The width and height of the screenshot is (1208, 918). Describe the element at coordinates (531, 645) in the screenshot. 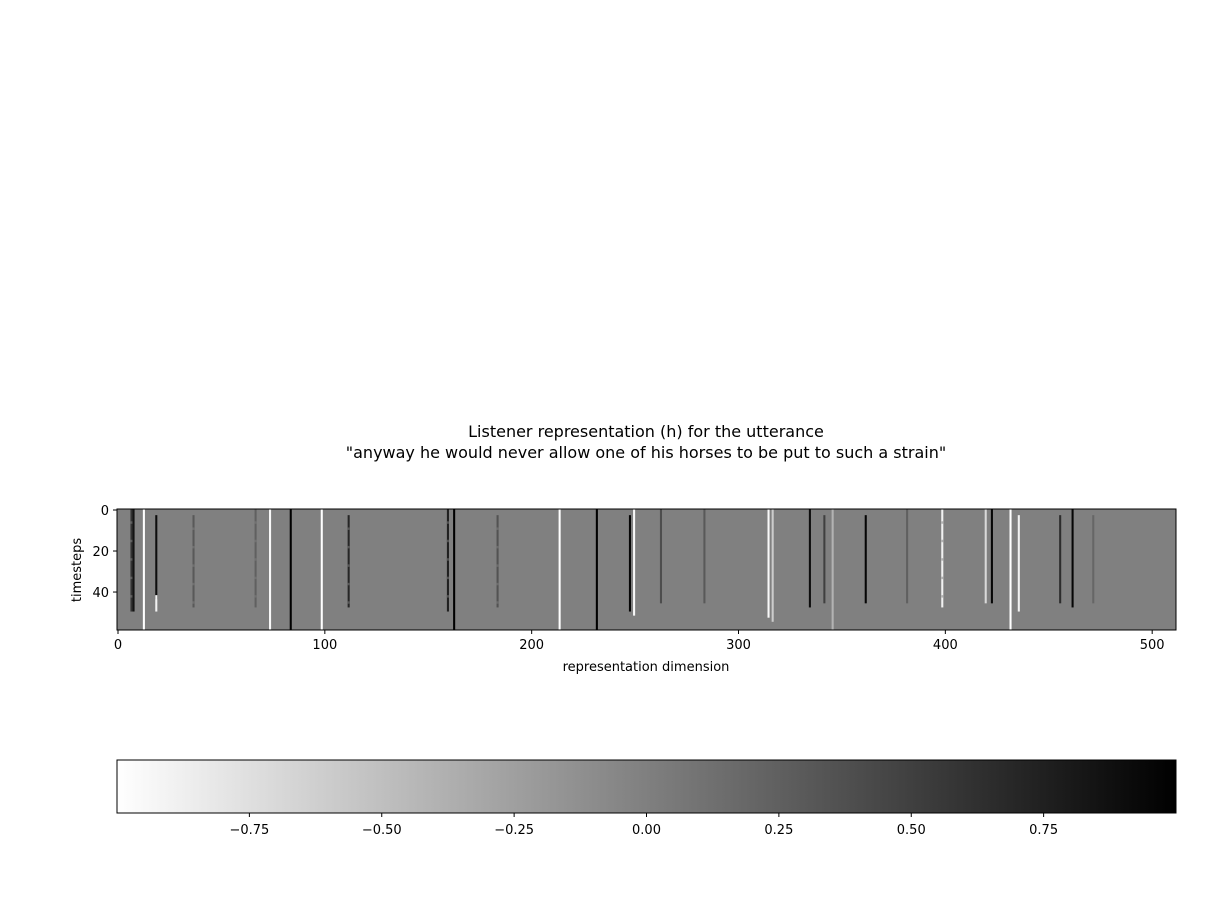

I see `x-tick-label-200: 200` at that location.